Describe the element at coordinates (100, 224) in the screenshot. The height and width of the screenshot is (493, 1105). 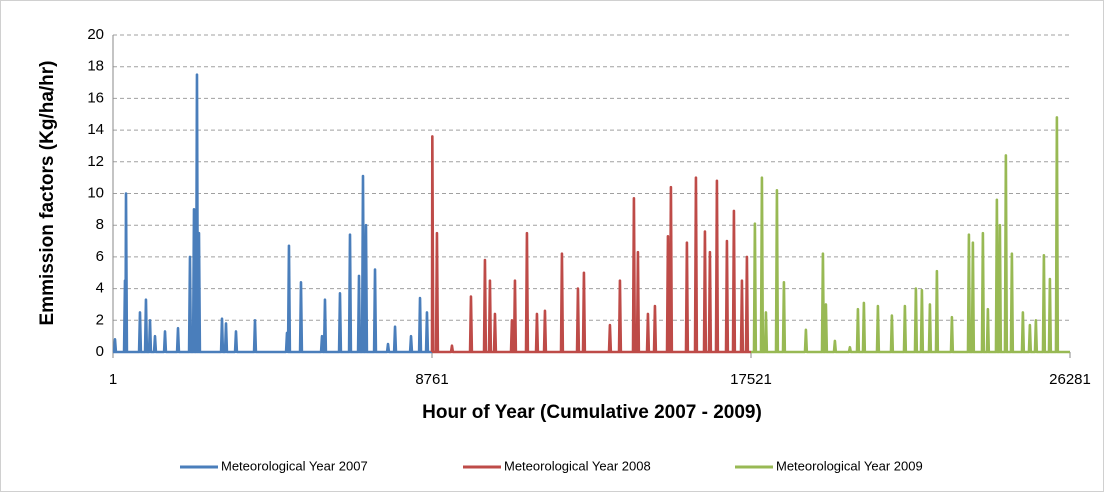
I see `y-tick-label: 8` at that location.